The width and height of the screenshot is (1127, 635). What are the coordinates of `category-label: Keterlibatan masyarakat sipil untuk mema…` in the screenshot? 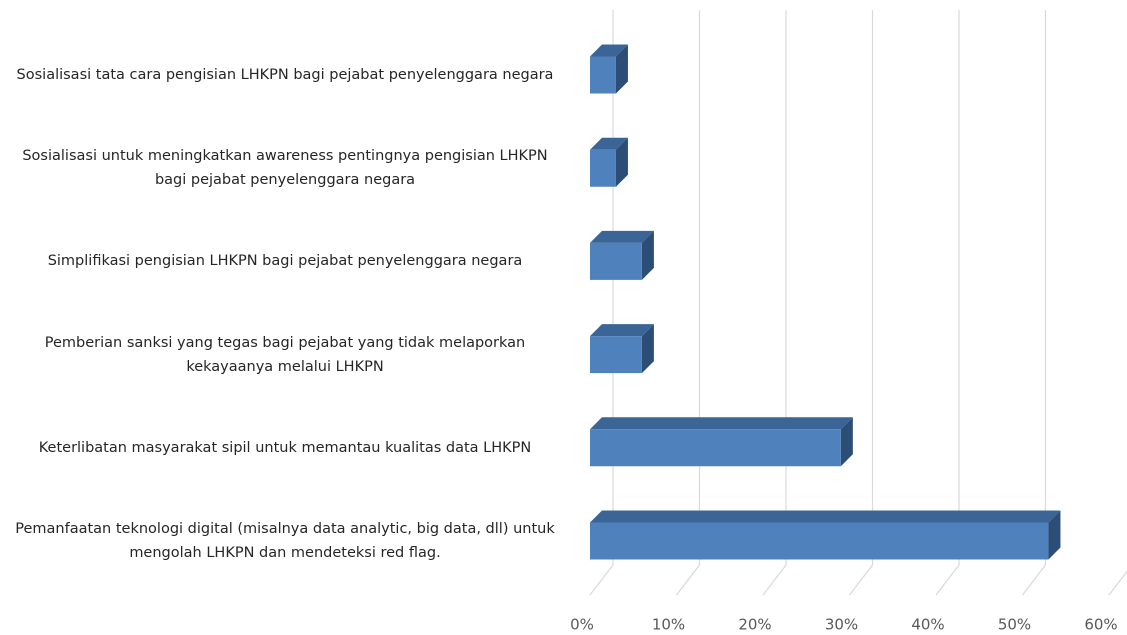 It's located at (285, 447).